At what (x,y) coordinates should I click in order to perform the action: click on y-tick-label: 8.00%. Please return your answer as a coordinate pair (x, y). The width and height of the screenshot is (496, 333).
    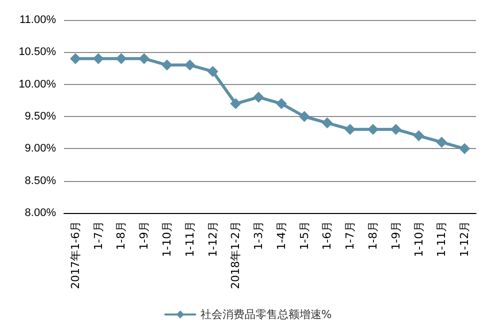
    Looking at the image, I should click on (40, 213).